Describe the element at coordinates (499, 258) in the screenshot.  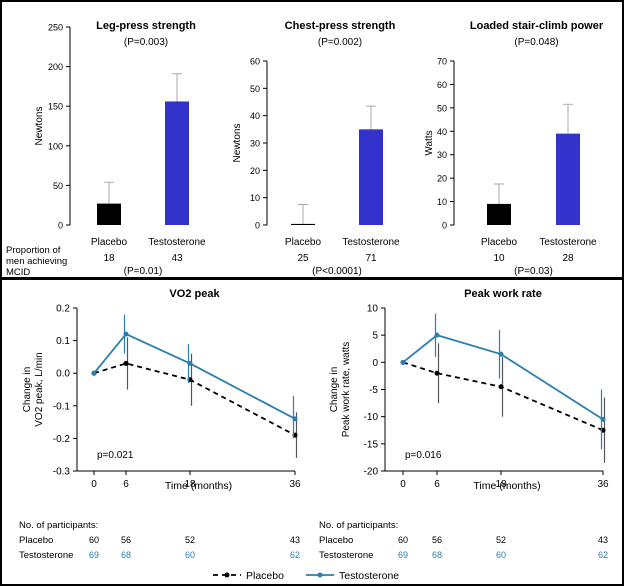
I see `mcid-count: 10` at that location.